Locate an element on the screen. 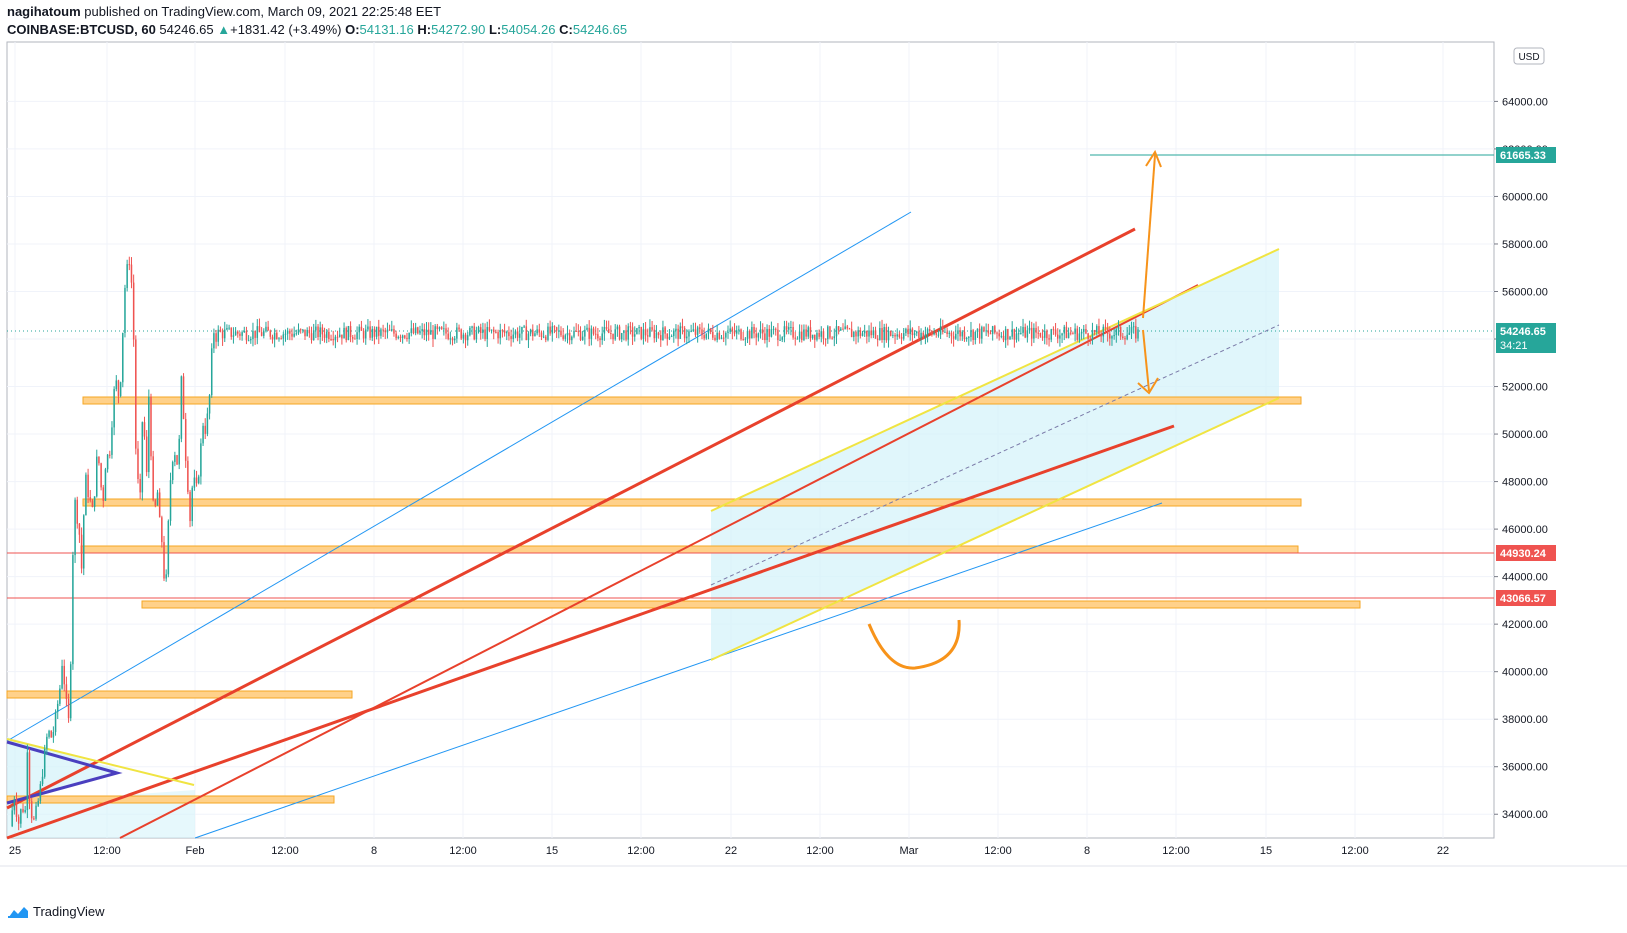 Image resolution: width=1627 pixels, height=933 pixels. price-label-box is located at coordinates (1526, 155).